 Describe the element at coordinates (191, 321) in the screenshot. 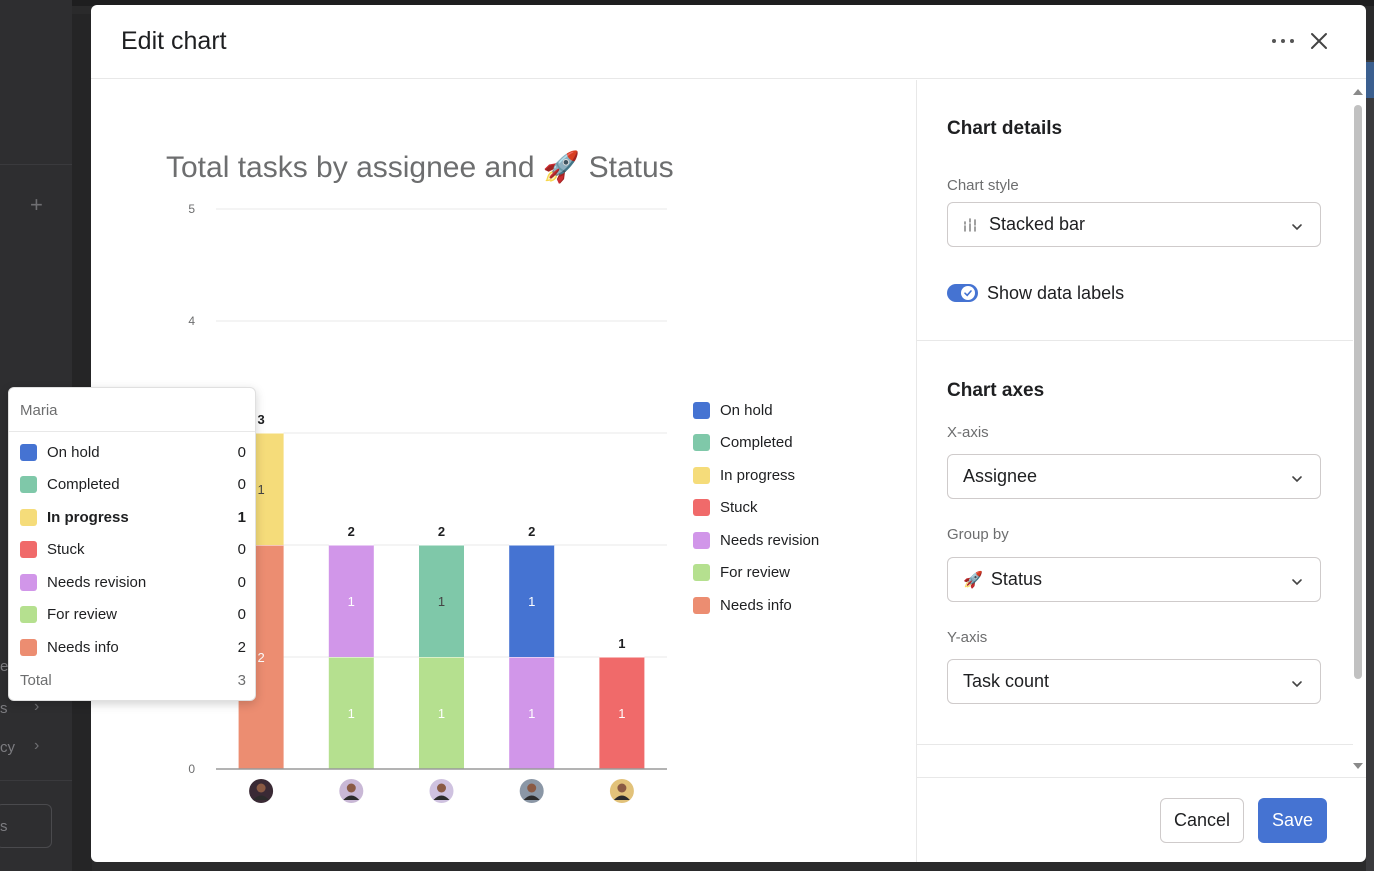

I see `y-tick-label: 4` at that location.